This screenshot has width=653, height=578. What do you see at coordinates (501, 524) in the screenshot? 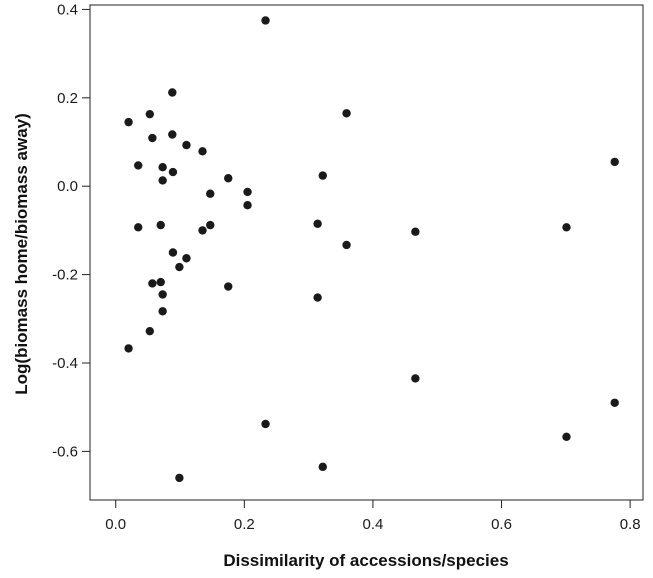
I see `x-tick-label: 0.6` at bounding box center [501, 524].